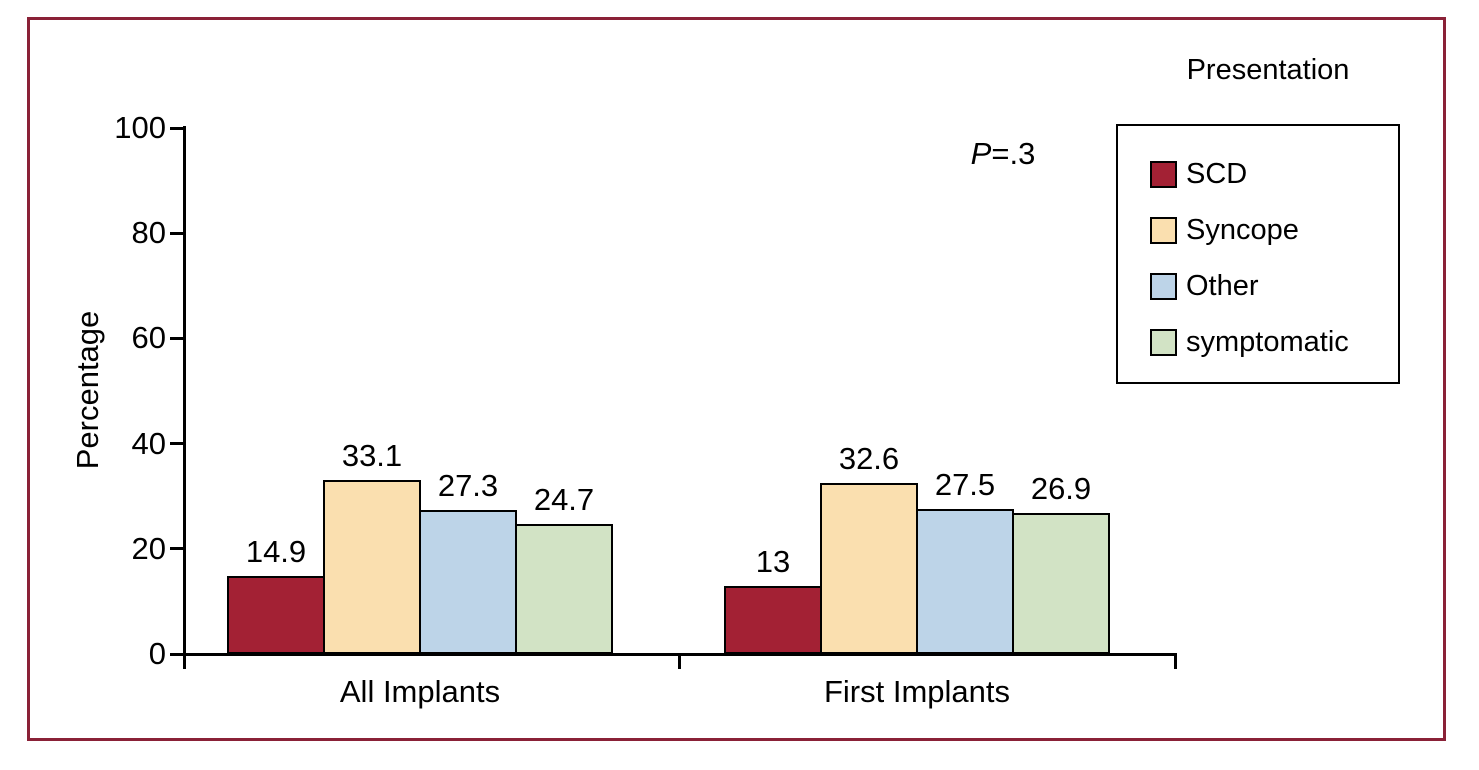  I want to click on x-axis-group-separator-tick, so click(679, 661).